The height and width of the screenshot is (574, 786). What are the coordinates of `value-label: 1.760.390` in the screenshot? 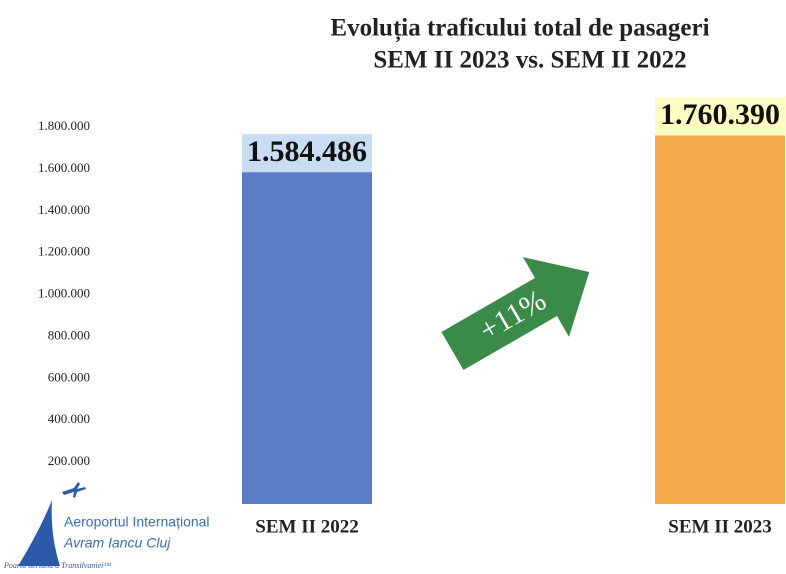 It's located at (720, 114).